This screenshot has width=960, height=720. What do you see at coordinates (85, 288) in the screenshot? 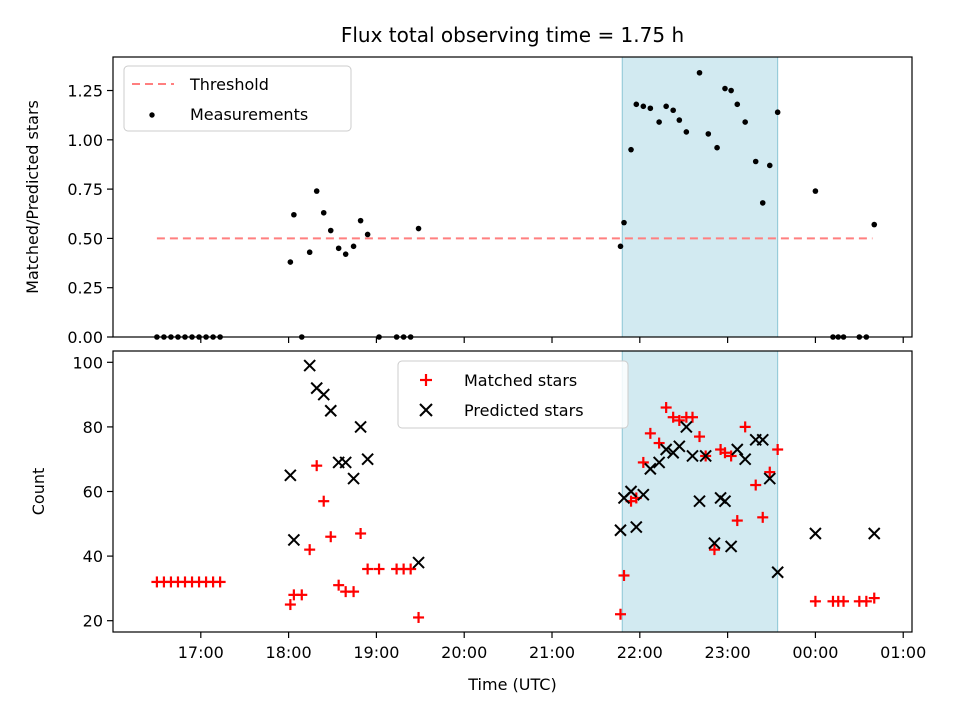
I see `top-y-tick-label: 0.25` at bounding box center [85, 288].